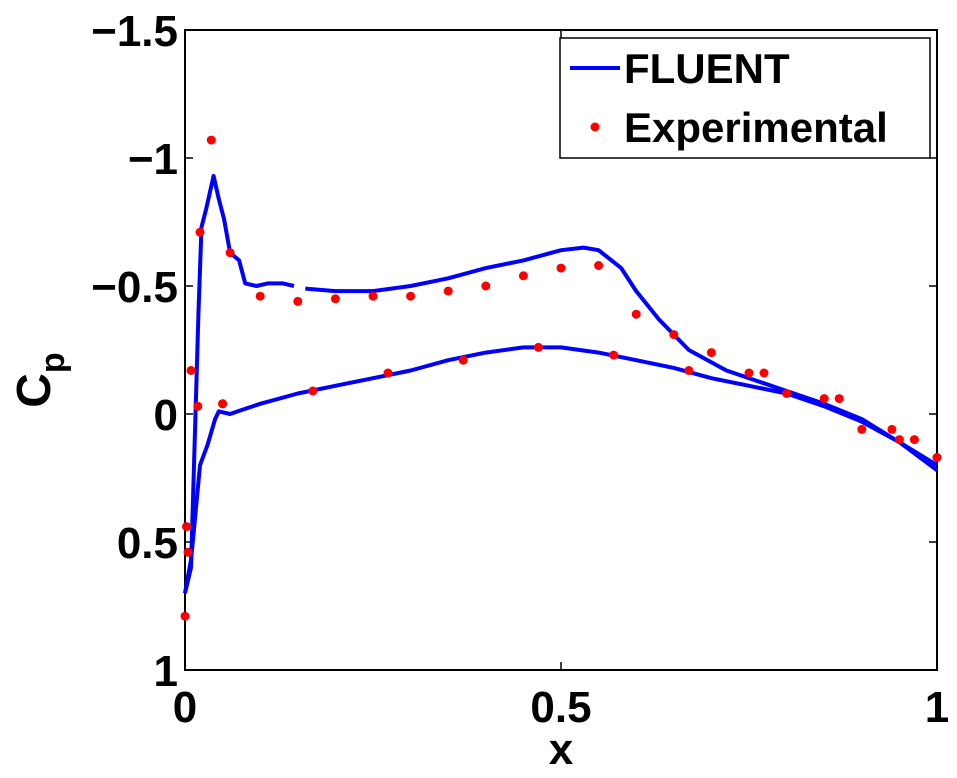 The height and width of the screenshot is (778, 957). Describe the element at coordinates (34, 390) in the screenshot. I see `y-axis-title-main: C` at that location.